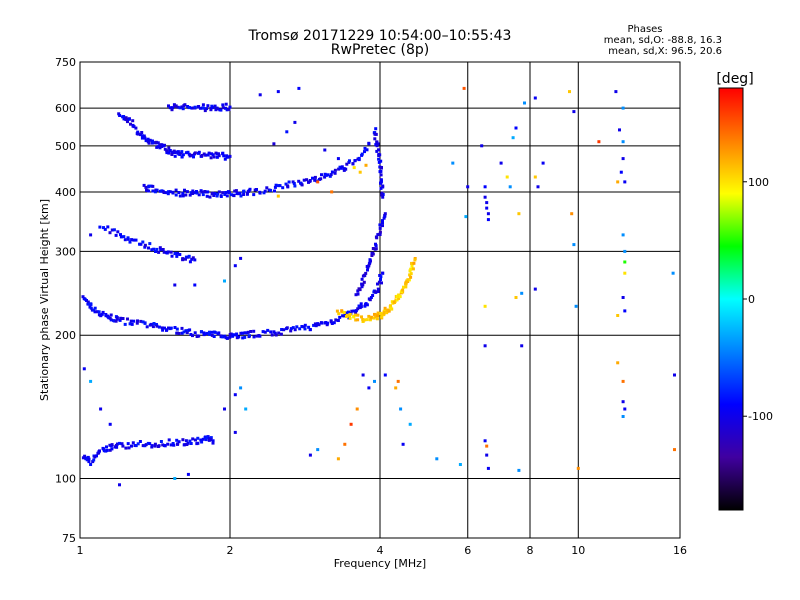  Describe the element at coordinates (758, 299) in the screenshot. I see `colorbar-ticks: 100 0 -100` at that location.